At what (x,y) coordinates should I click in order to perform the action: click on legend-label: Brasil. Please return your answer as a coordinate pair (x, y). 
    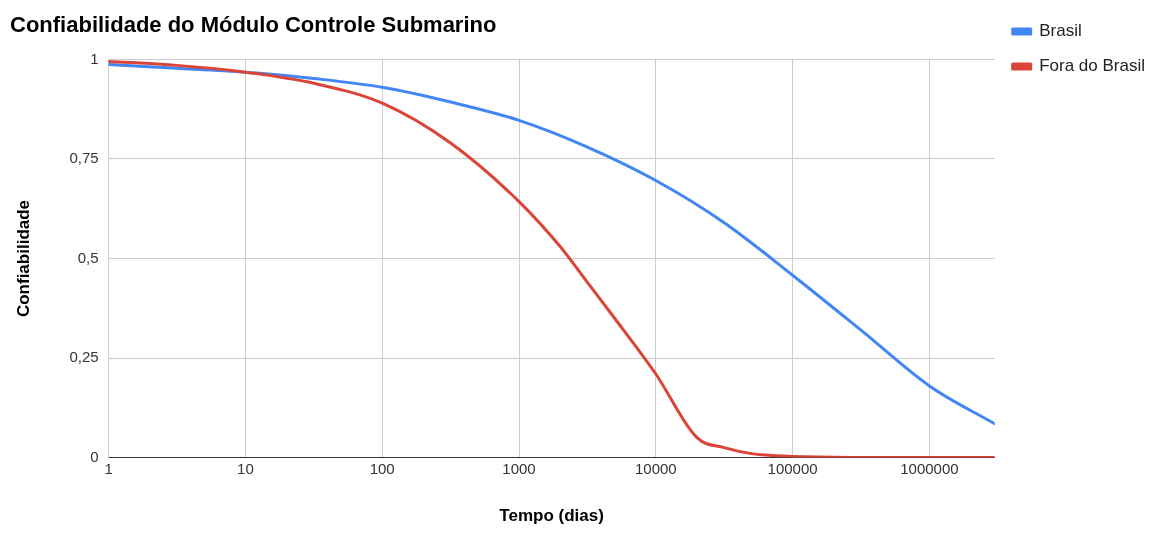
    Looking at the image, I should click on (1060, 31).